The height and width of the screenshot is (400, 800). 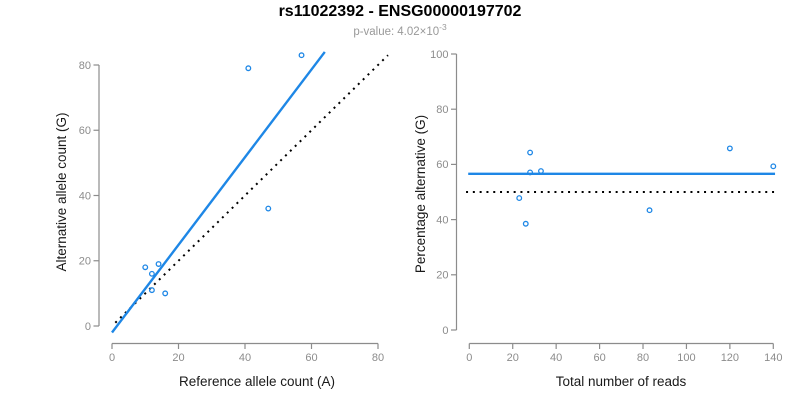 What do you see at coordinates (418, 31) in the screenshot?
I see `pvalue-base: 4.02×10` at bounding box center [418, 31].